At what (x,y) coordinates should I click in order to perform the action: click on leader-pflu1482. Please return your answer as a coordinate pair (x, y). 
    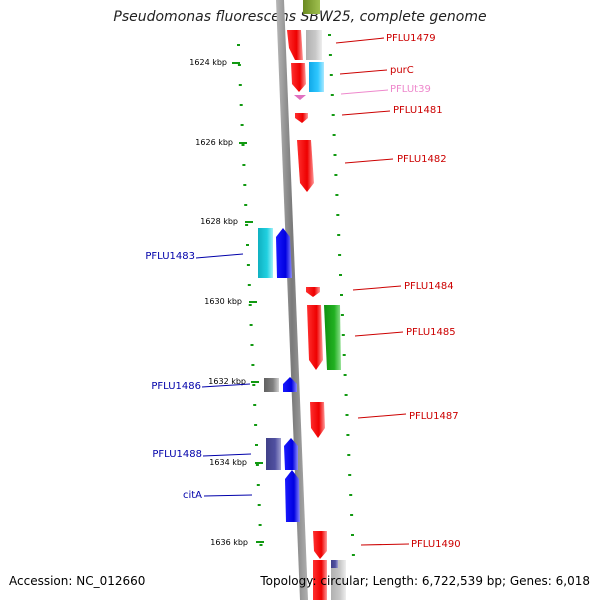
    Looking at the image, I should click on (369, 161).